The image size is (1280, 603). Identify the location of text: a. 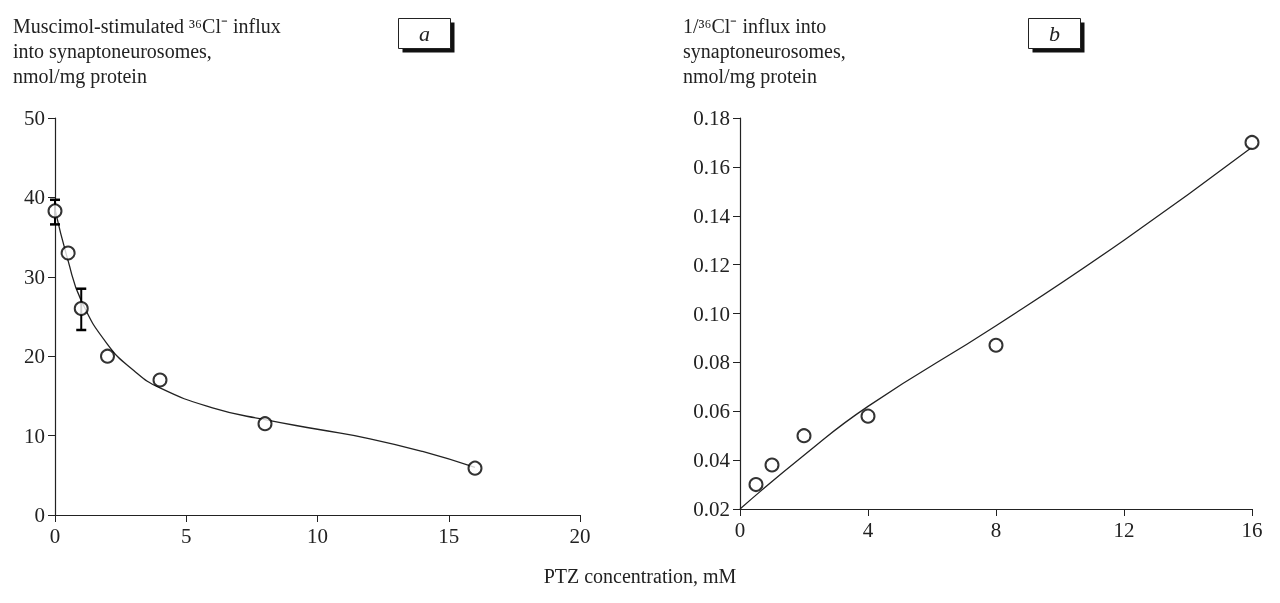
(424, 33).